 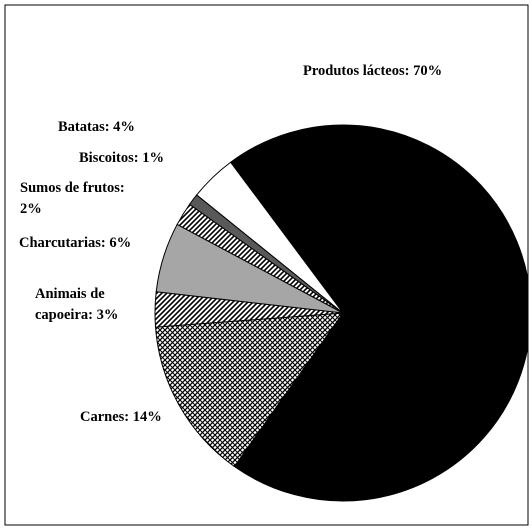 I want to click on slice-label: Charcutarias: 6%, so click(x=75, y=243).